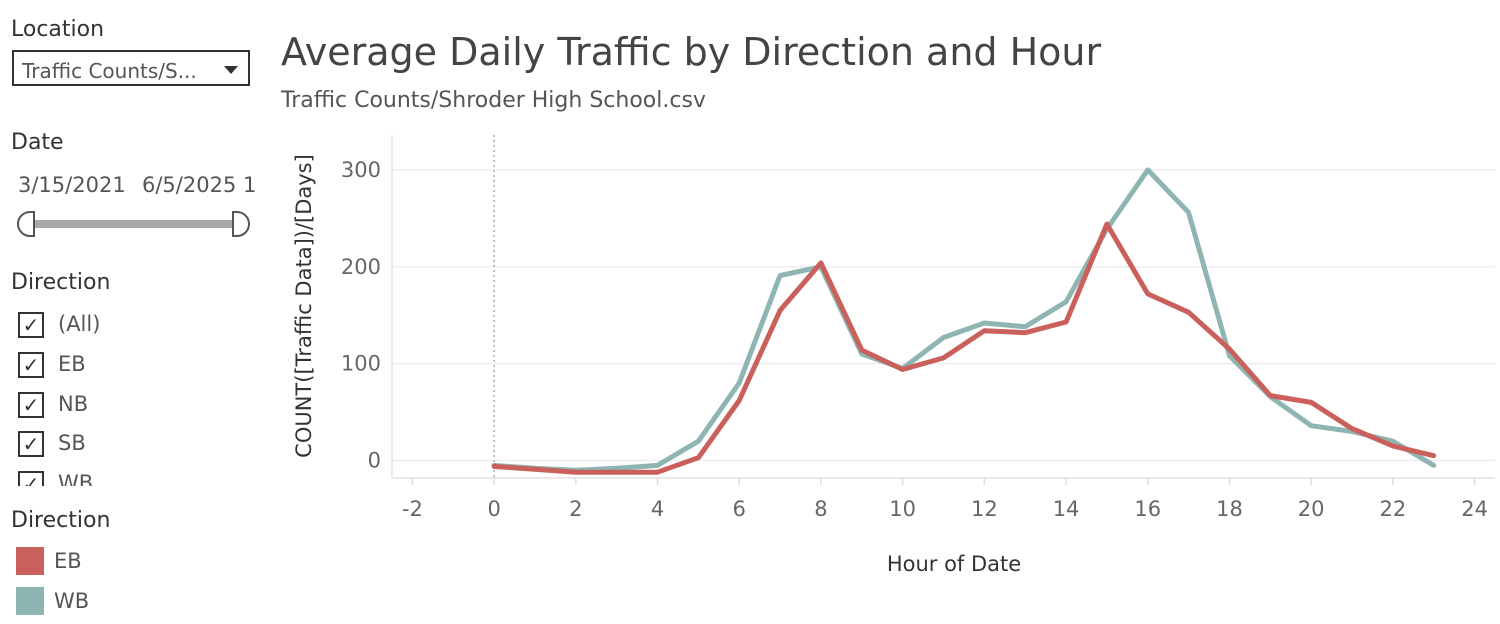 This screenshot has width=1500, height=624. What do you see at coordinates (820, 509) in the screenshot?
I see `x-tick-label: 8` at bounding box center [820, 509].